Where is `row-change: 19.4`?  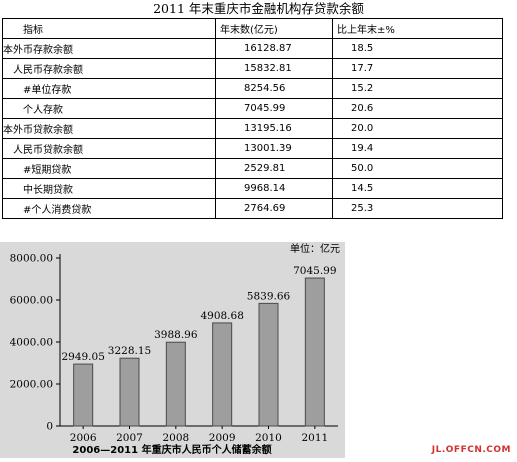 row-change: 19.4 is located at coordinates (417, 148).